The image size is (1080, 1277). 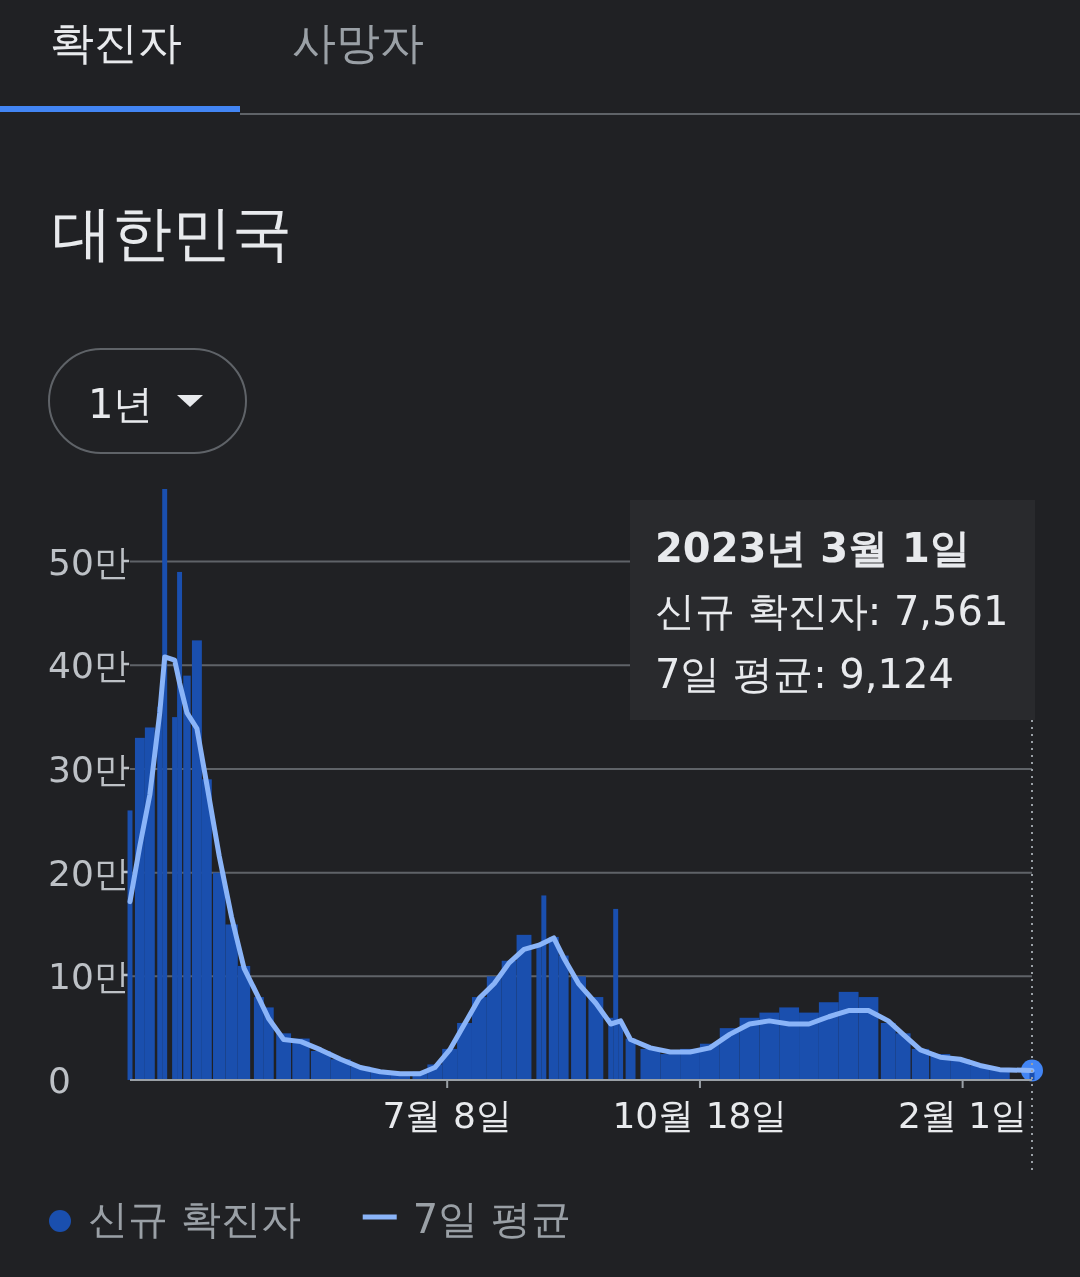 I want to click on x-tick-label: 7월 8일, so click(x=447, y=1115).